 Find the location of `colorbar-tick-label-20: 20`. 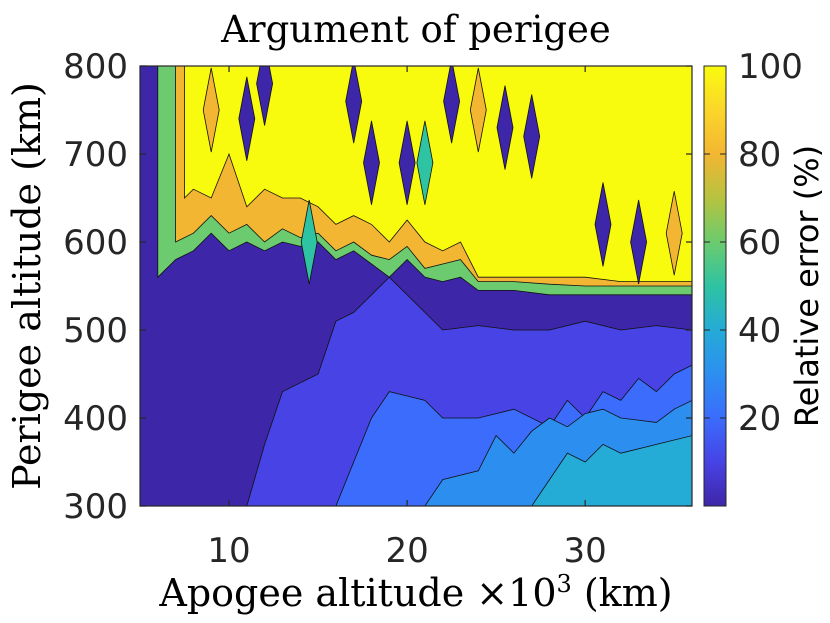

colorbar-tick-label-20: 20 is located at coordinates (759, 419).